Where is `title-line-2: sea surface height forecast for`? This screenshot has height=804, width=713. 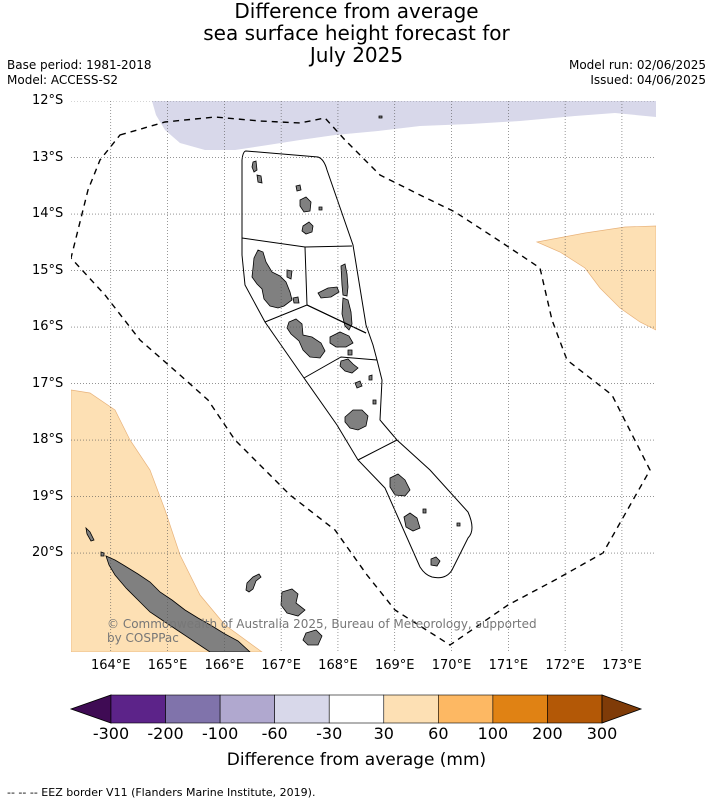 title-line-2: sea surface height forecast for is located at coordinates (356, 33).